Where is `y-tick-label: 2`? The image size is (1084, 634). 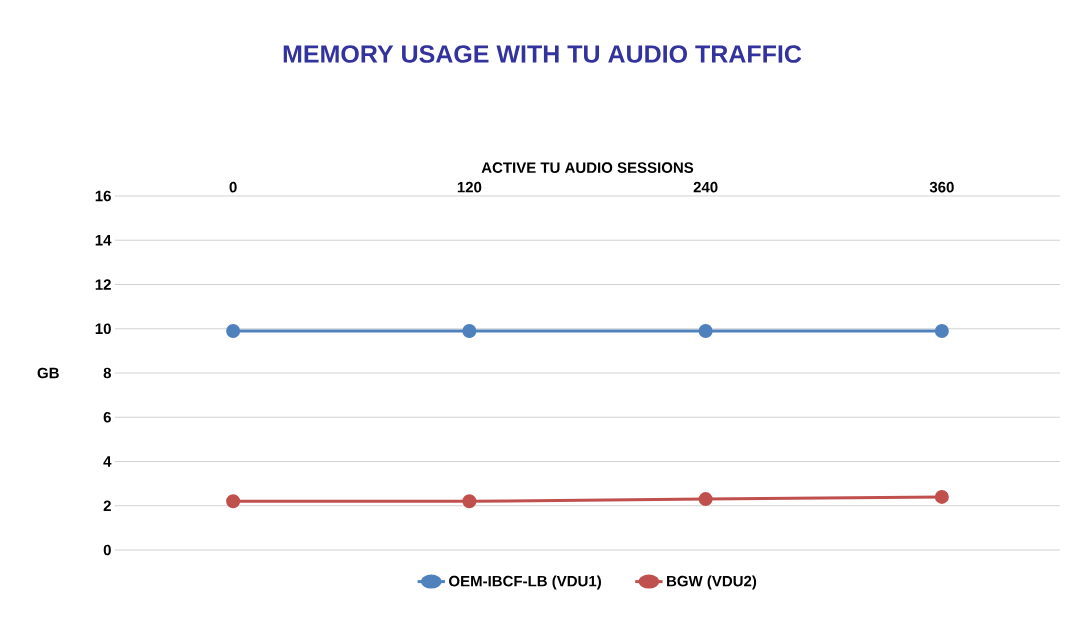 y-tick-label: 2 is located at coordinates (107, 505).